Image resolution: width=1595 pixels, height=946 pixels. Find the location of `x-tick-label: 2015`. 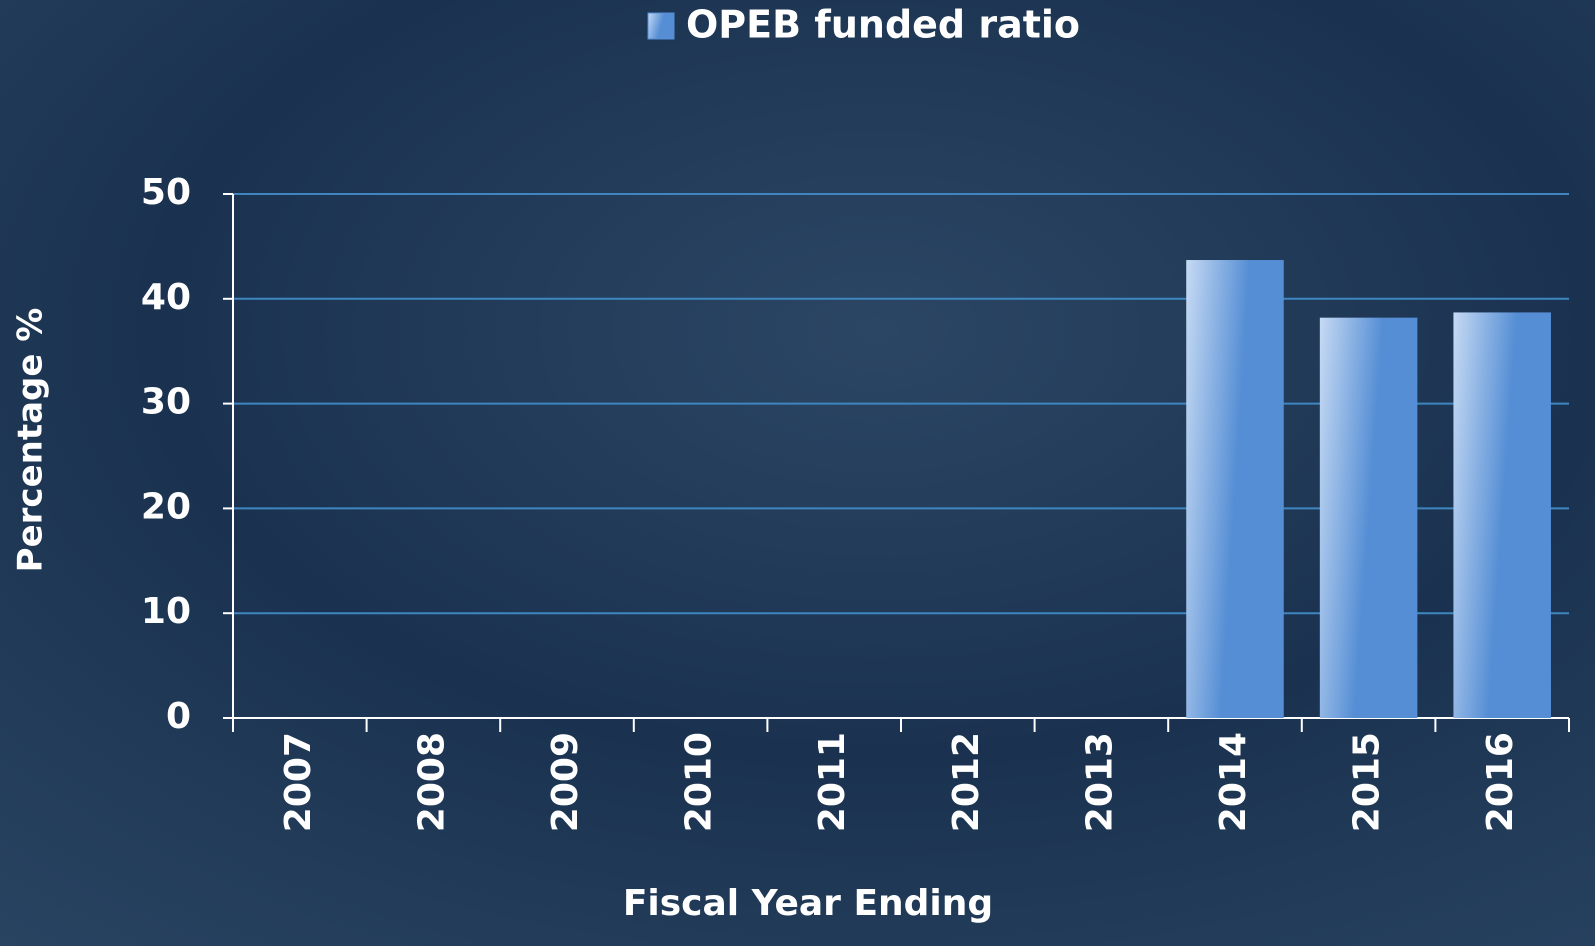

x-tick-label: 2015 is located at coordinates (1367, 782).